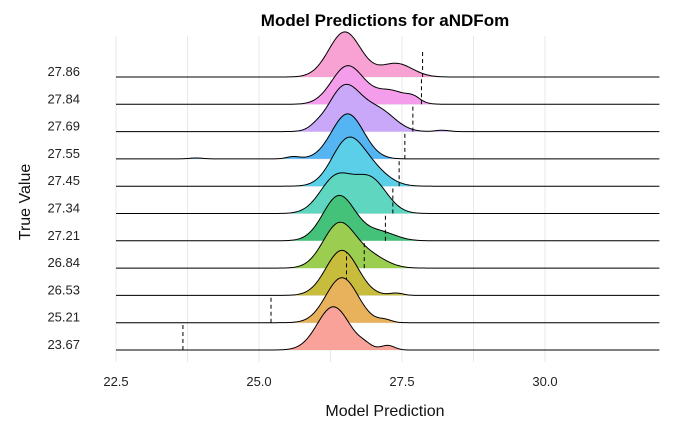 The image size is (700, 432). Describe the element at coordinates (115, 381) in the screenshot. I see `x-tick-label: 22.5` at that location.